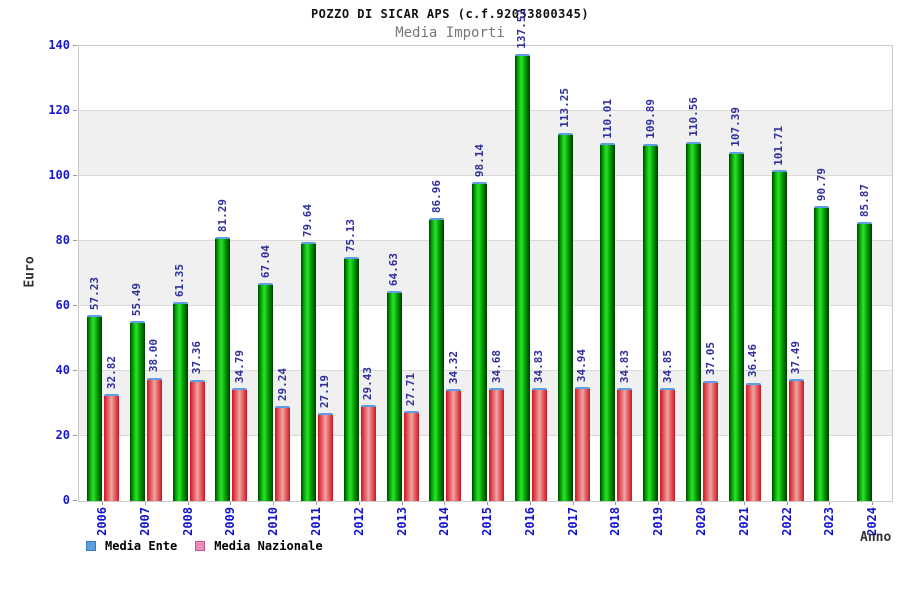 This screenshot has height=600, width=900. What do you see at coordinates (522, 277) in the screenshot?
I see `bar-media-ente-2016` at bounding box center [522, 277].